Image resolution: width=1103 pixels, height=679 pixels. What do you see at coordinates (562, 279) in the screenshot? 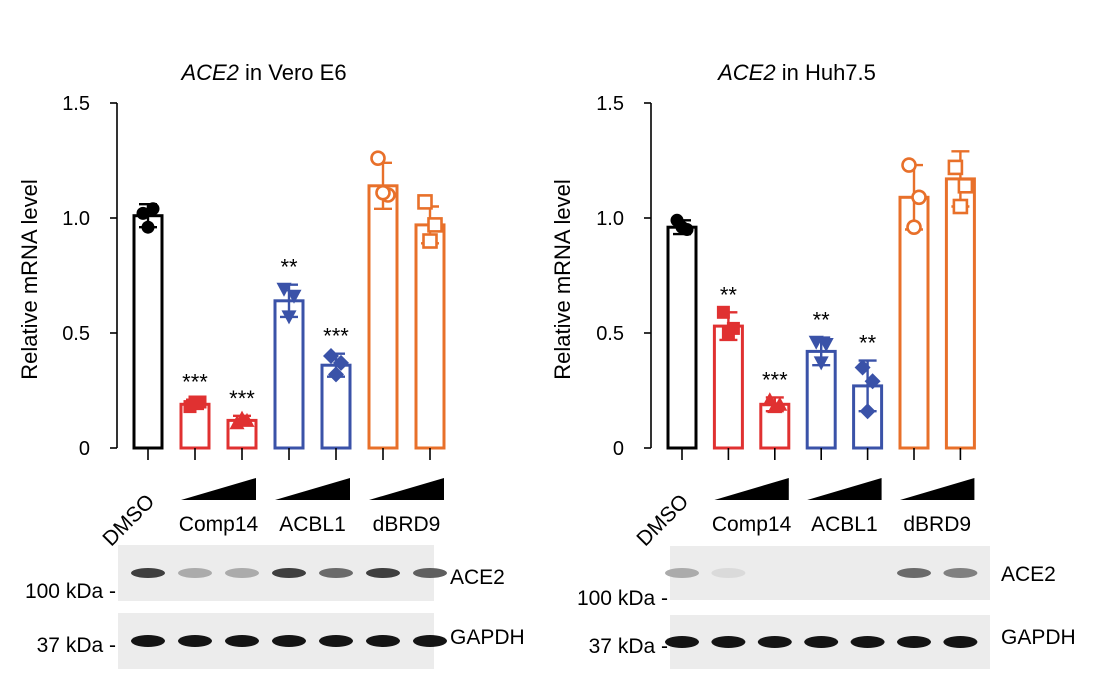
I see `y-axis-label: Relative mRNA level` at bounding box center [562, 279].